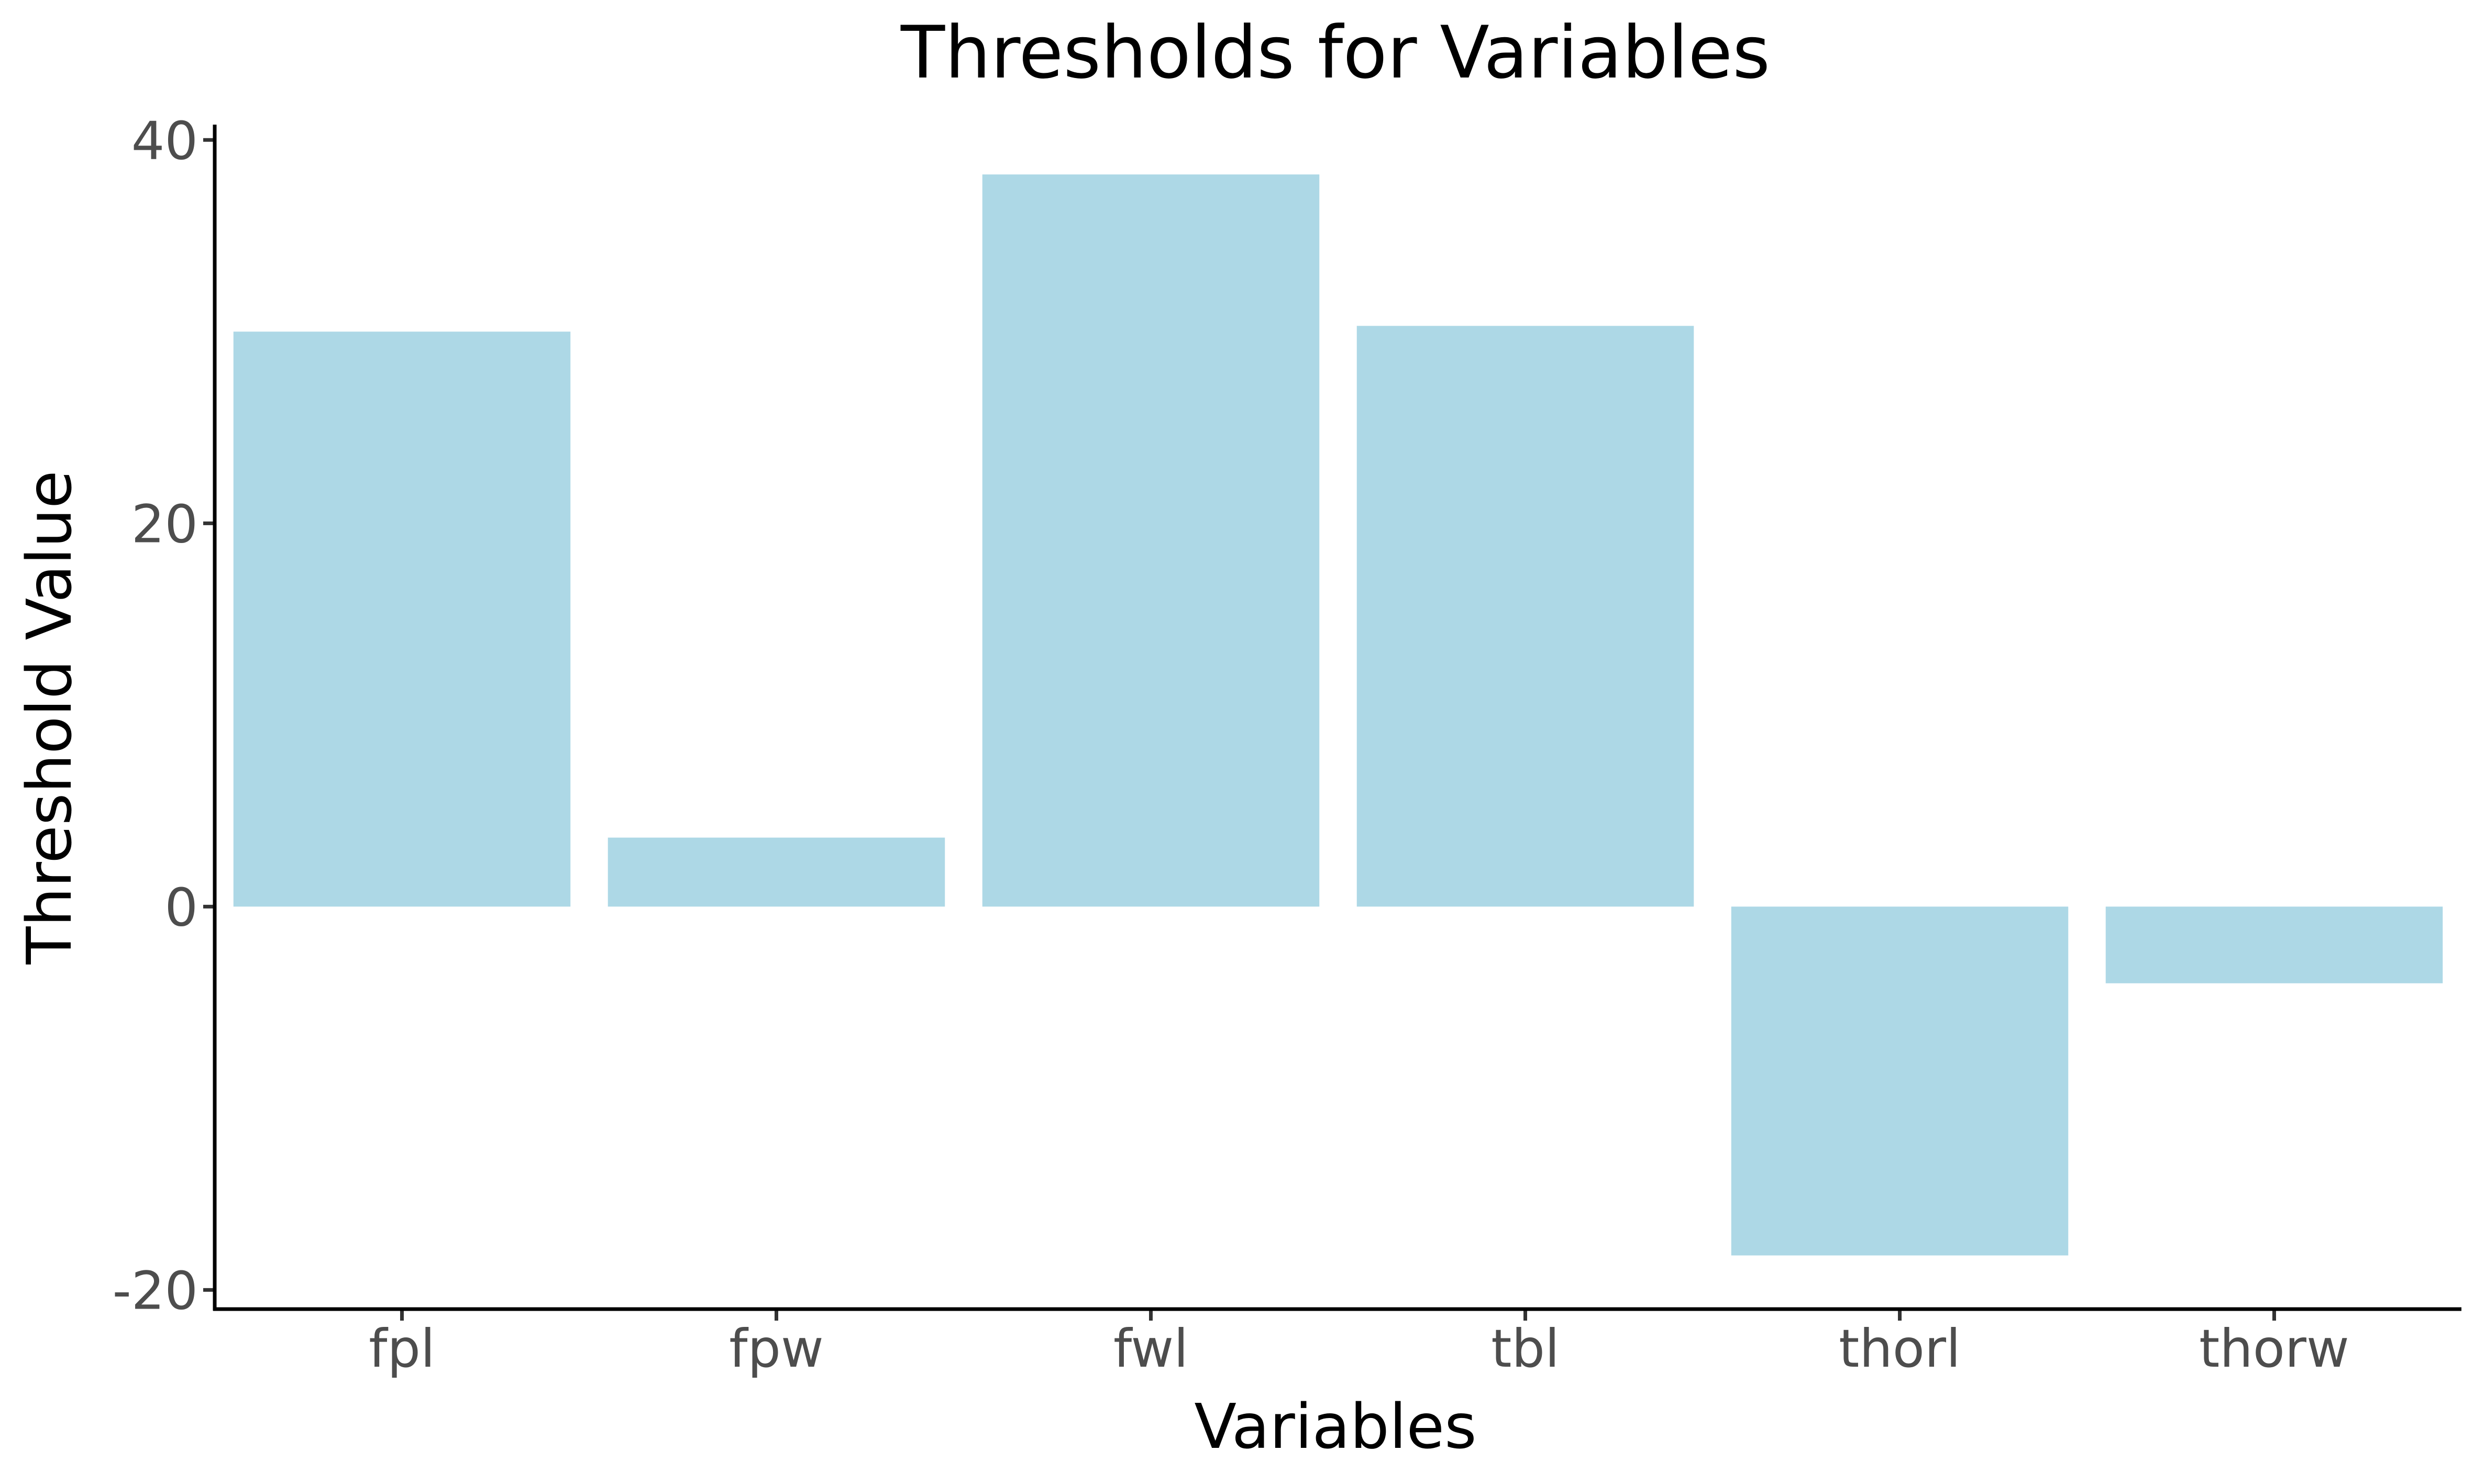 The height and width of the screenshot is (1484, 2474). What do you see at coordinates (164, 715) in the screenshot?
I see `y-axis-ticks: -20 0 20 40` at bounding box center [164, 715].